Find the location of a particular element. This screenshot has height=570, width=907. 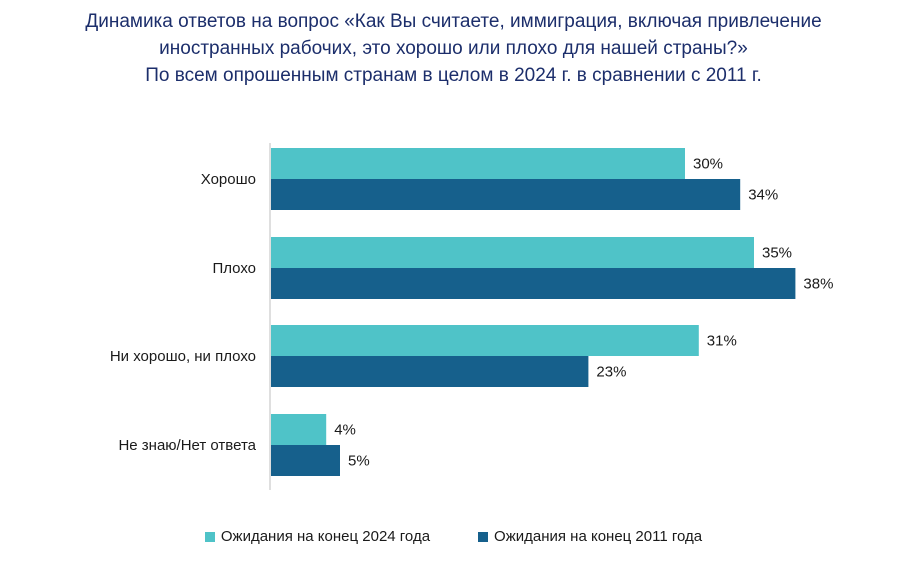

category-label-3: Не знаю/Нет ответа is located at coordinates (187, 445).